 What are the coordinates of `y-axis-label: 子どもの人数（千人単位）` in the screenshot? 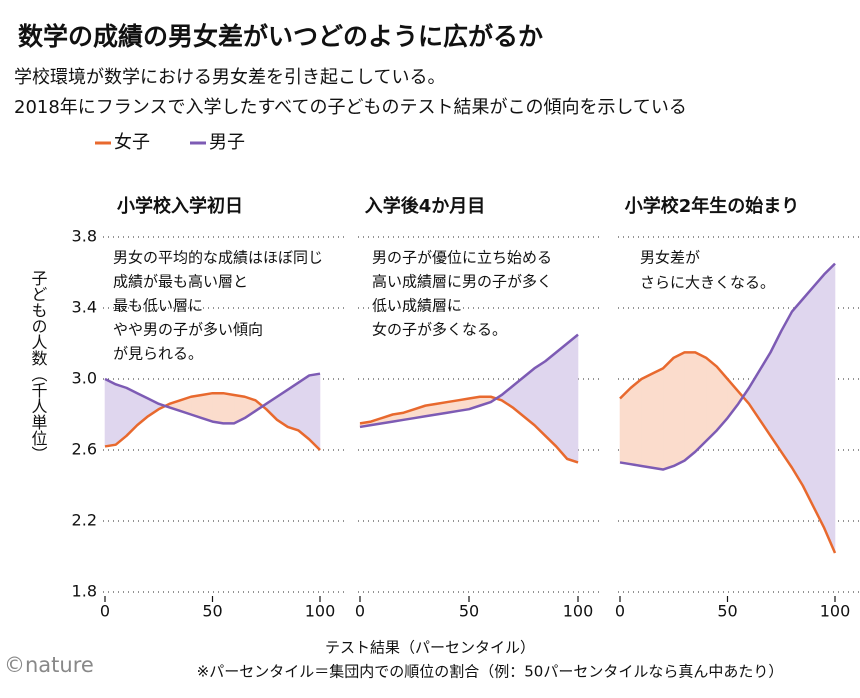 It's located at (38, 366).